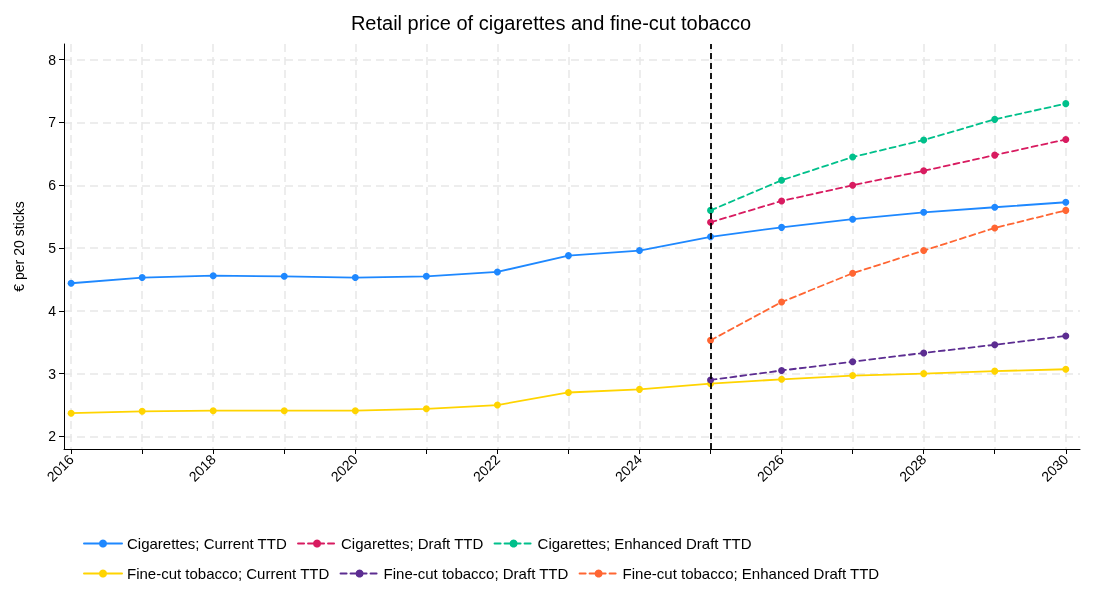  I want to click on y-axis-title: € per 20 sticks, so click(19, 246).